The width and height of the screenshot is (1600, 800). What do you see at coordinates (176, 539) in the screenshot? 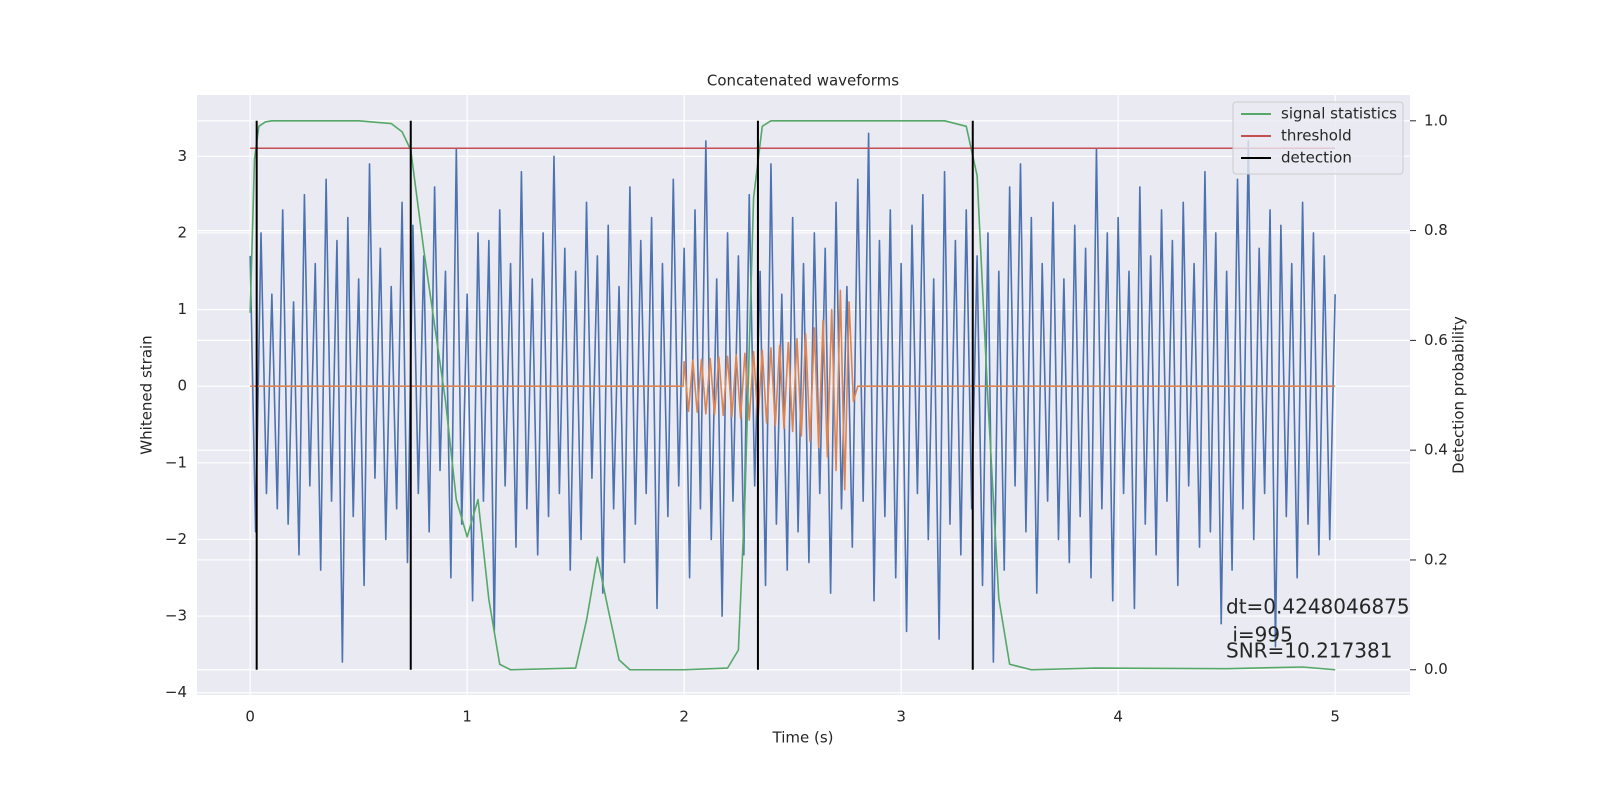
I see `y-tick-label: −2` at bounding box center [176, 539].